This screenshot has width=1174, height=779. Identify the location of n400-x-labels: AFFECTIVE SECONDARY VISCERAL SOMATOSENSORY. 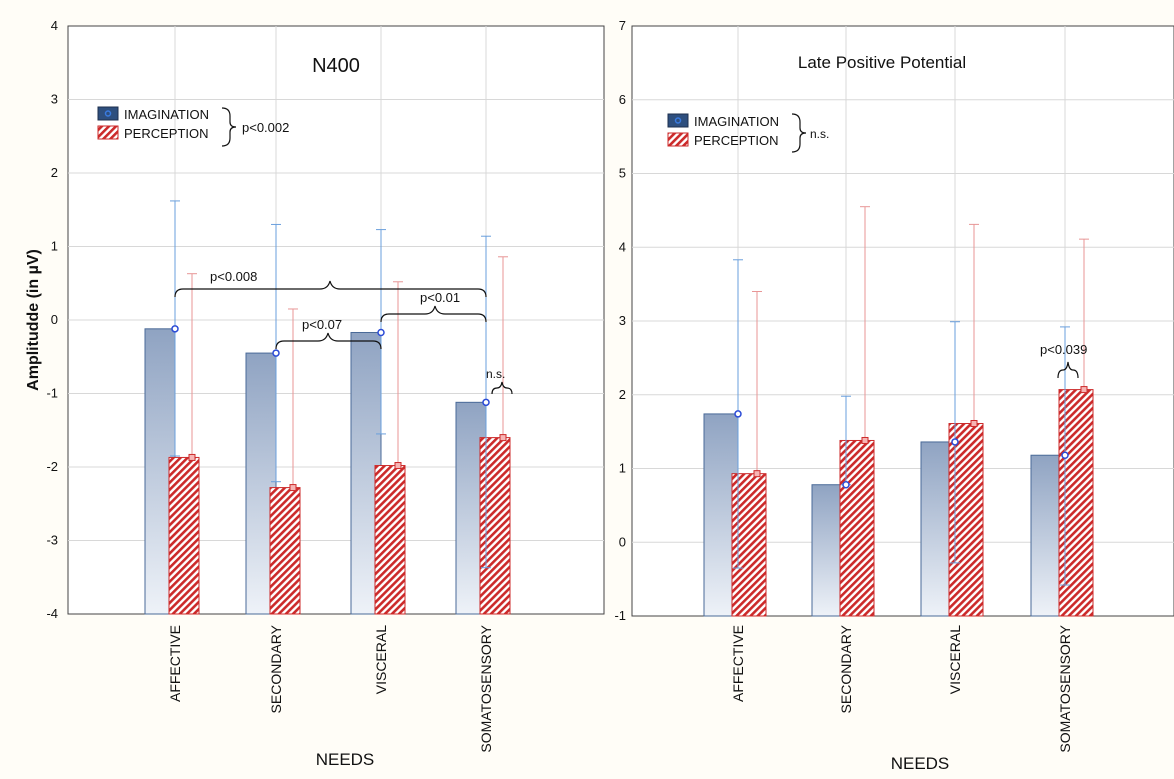
(330, 688).